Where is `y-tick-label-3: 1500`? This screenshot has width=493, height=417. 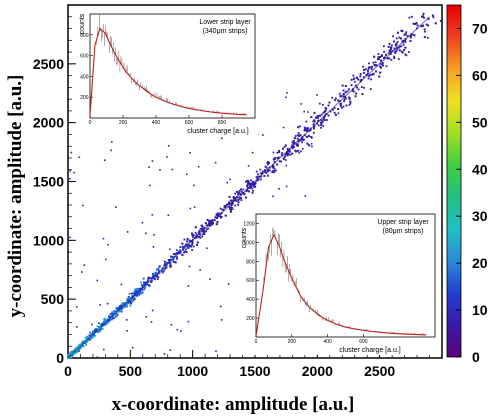
y-tick-label-3: 1500 is located at coordinates (48, 182).